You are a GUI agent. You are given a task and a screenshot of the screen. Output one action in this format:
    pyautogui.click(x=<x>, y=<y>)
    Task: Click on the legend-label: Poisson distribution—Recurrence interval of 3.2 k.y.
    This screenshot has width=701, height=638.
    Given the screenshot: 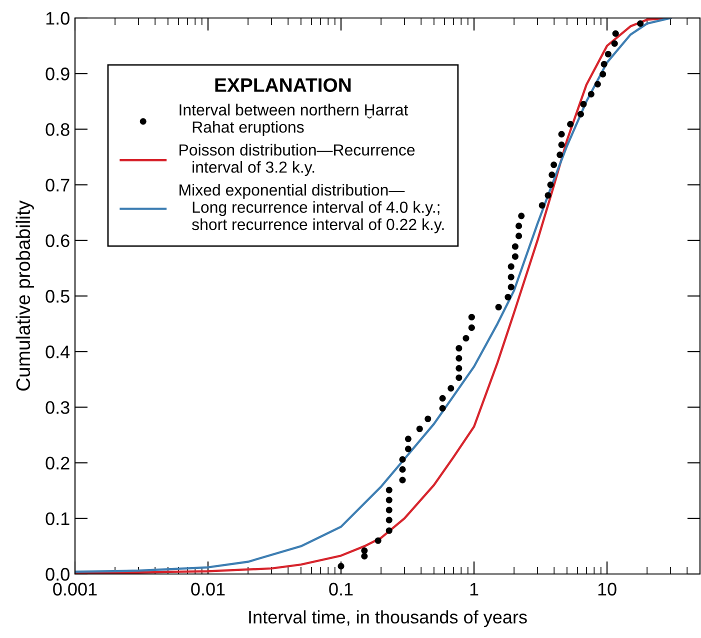 What is the action you would take?
    pyautogui.click(x=297, y=160)
    